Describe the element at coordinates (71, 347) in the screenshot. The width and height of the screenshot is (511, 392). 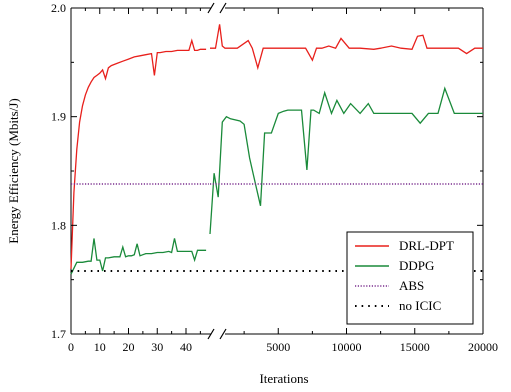
I see `x-tick-label: 0` at that location.